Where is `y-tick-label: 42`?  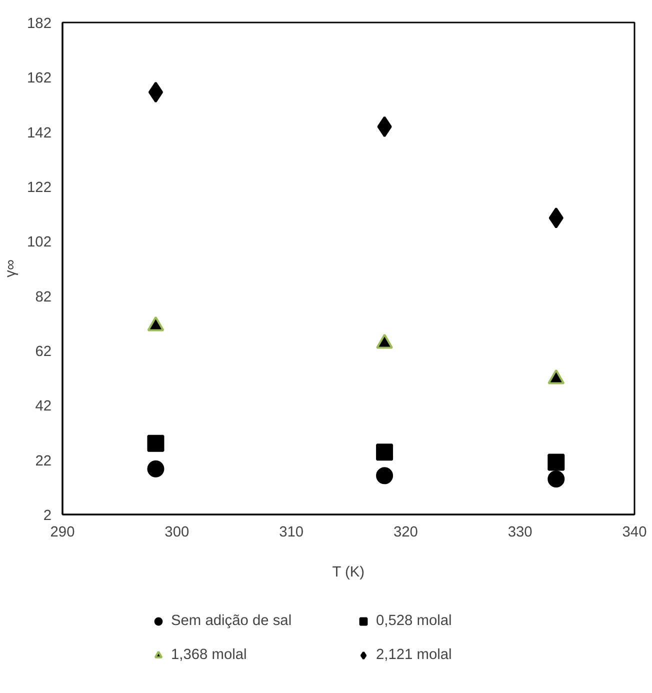 y-tick-label: 42 is located at coordinates (43, 406).